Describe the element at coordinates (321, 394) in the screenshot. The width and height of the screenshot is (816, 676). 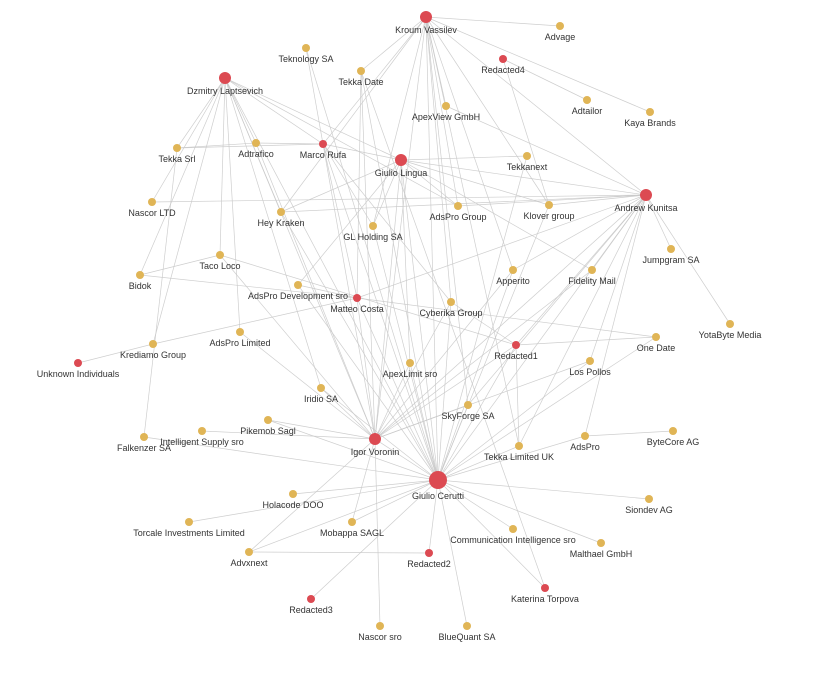
I see `node-iridio-sa: Iridio SA` at that location.